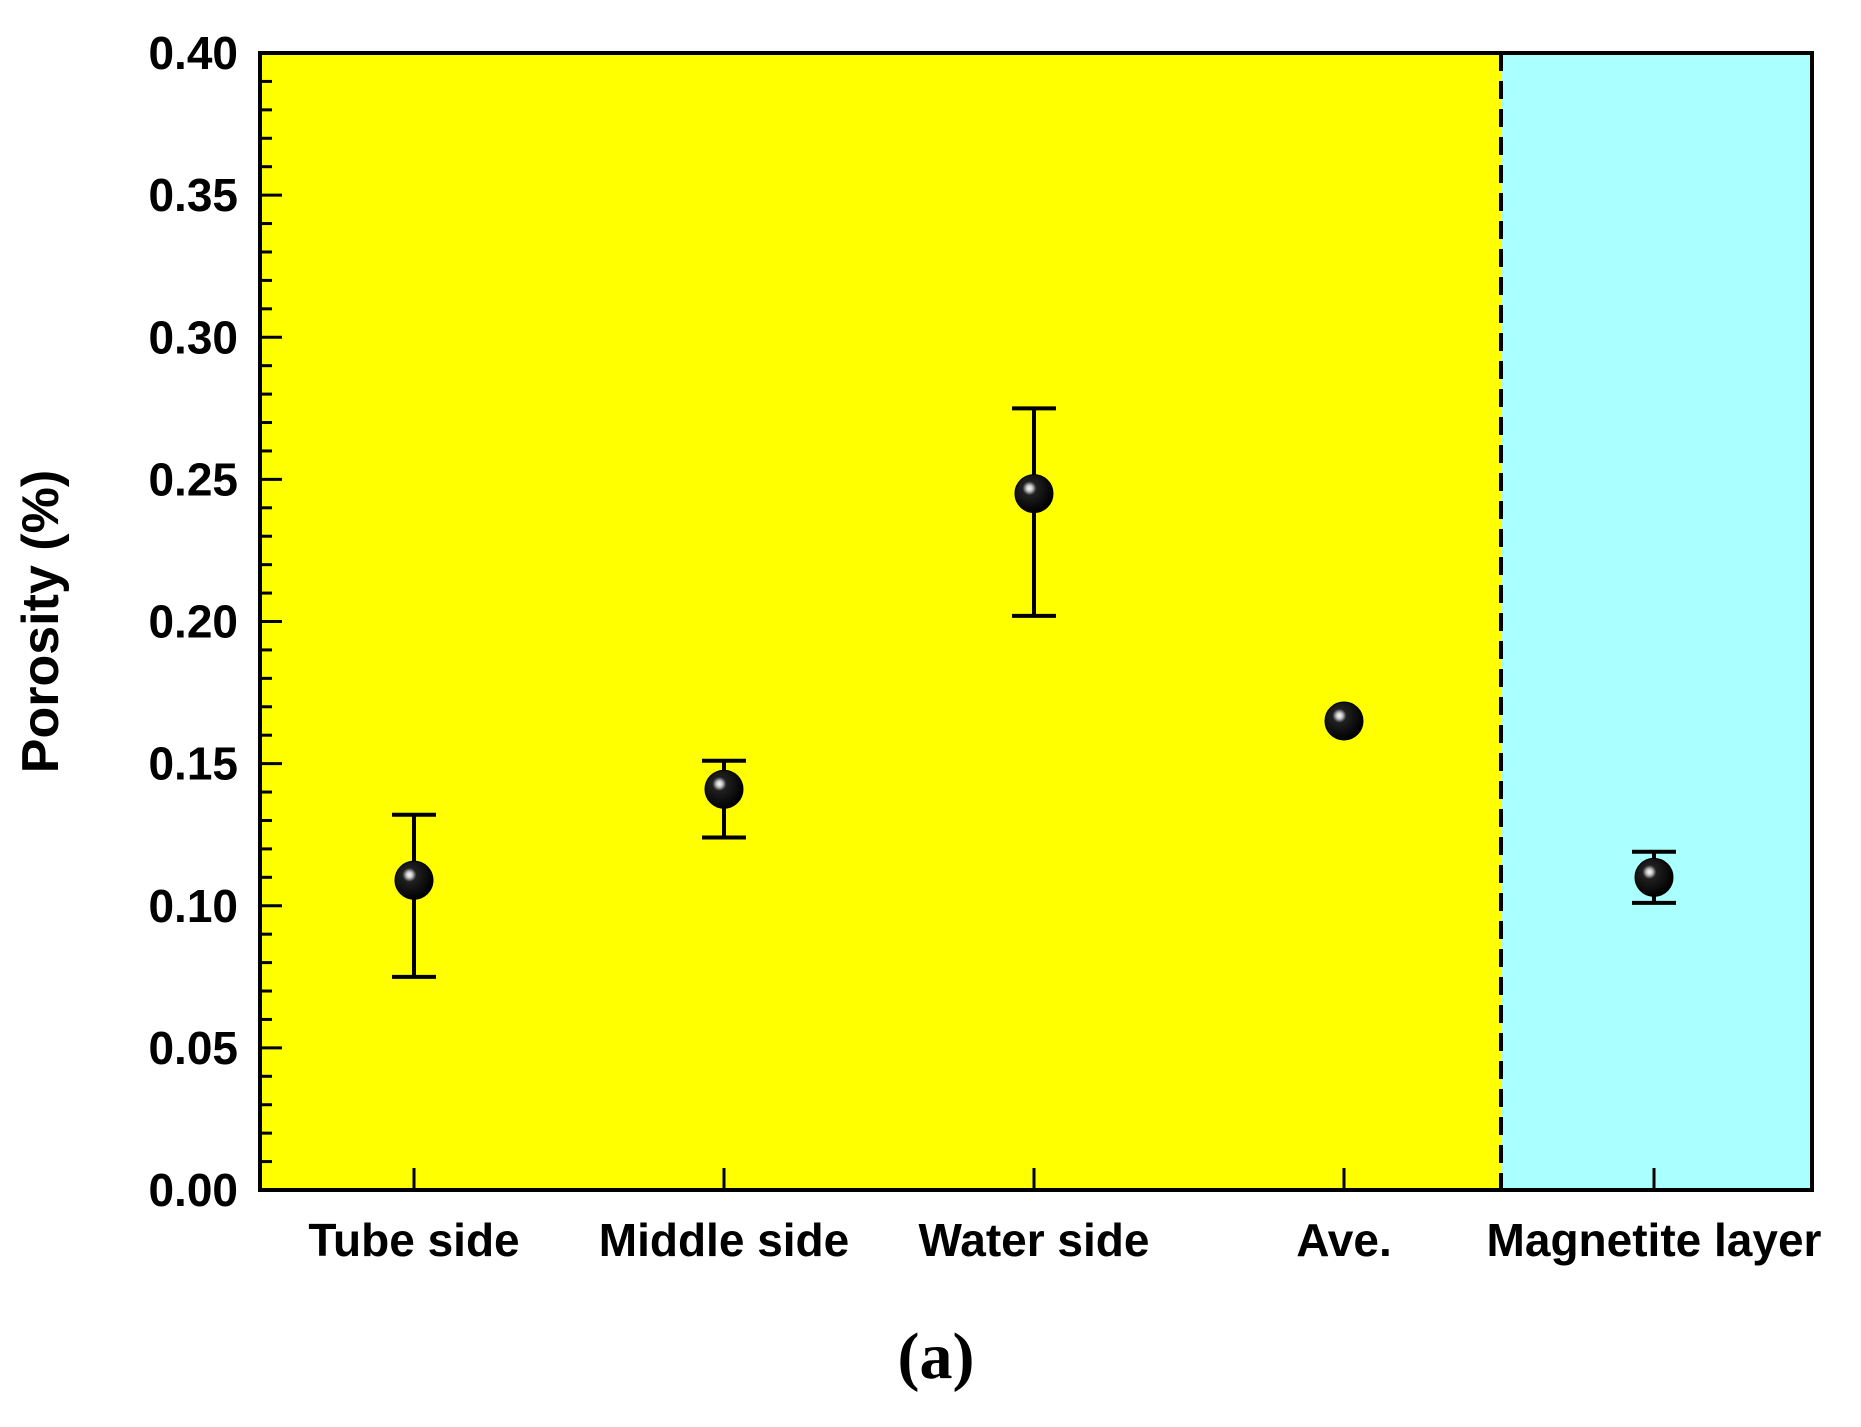 This screenshot has width=1861, height=1427. I want to click on y-tick-label: 0.40, so click(193, 53).